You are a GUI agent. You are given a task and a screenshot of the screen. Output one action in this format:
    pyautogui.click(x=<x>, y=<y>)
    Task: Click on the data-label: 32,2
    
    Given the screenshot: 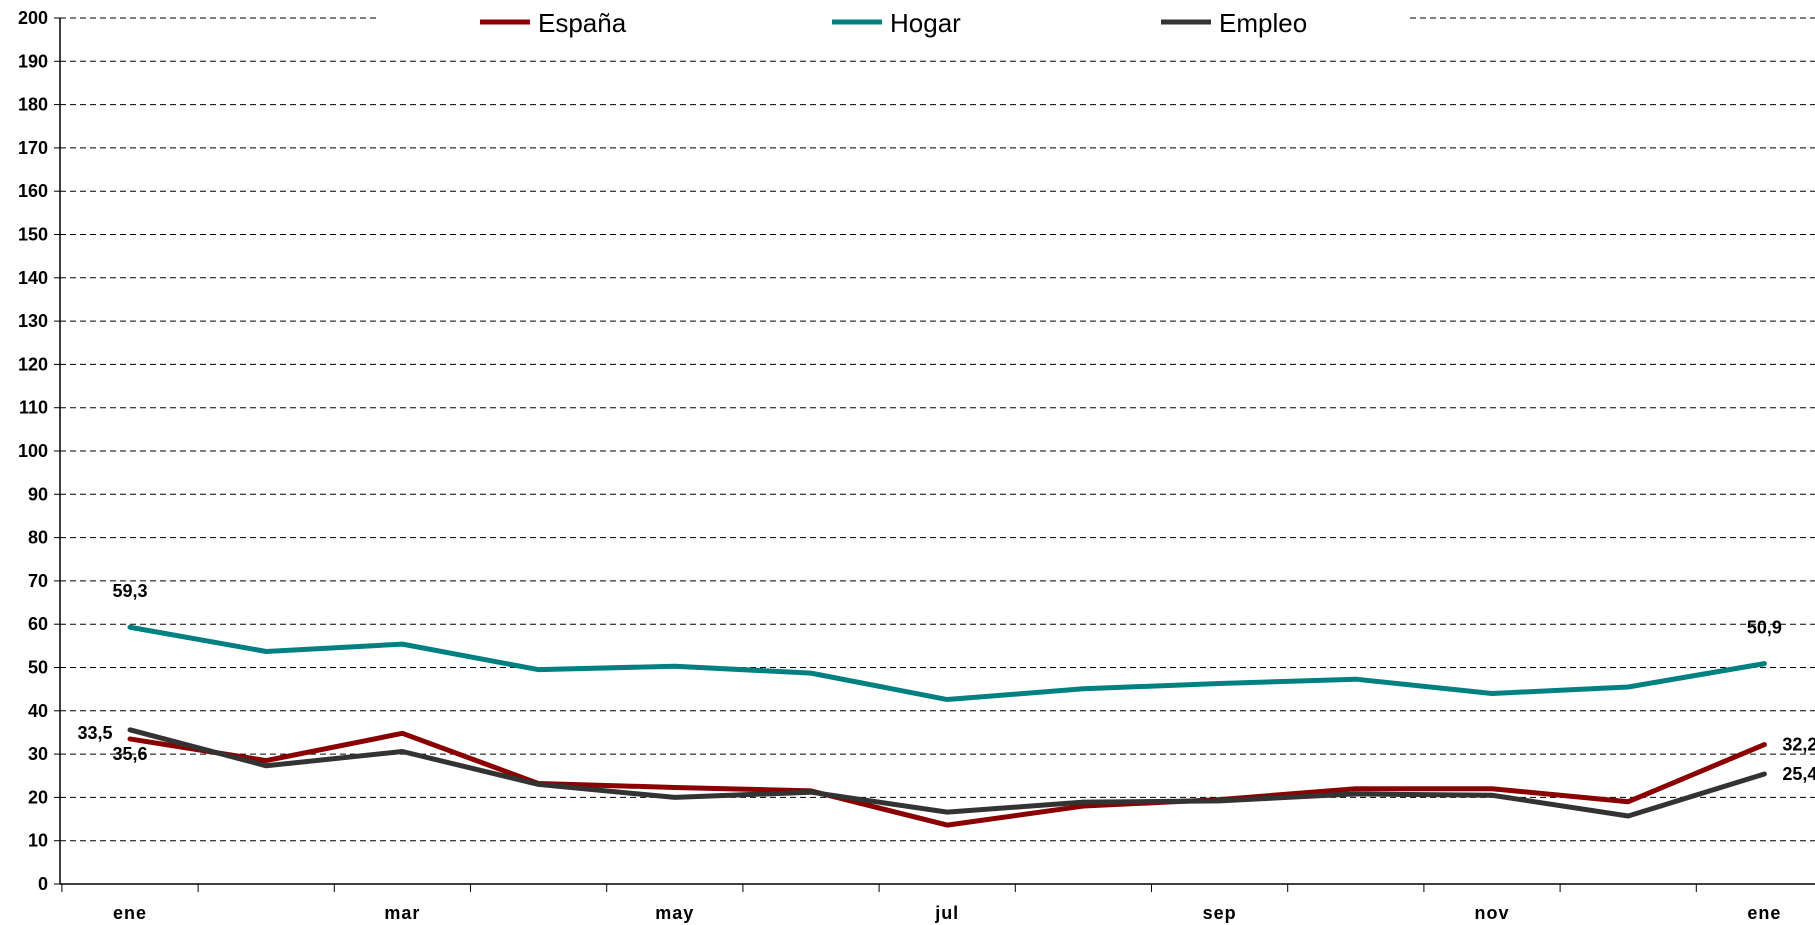 What is the action you would take?
    pyautogui.click(x=1798, y=745)
    